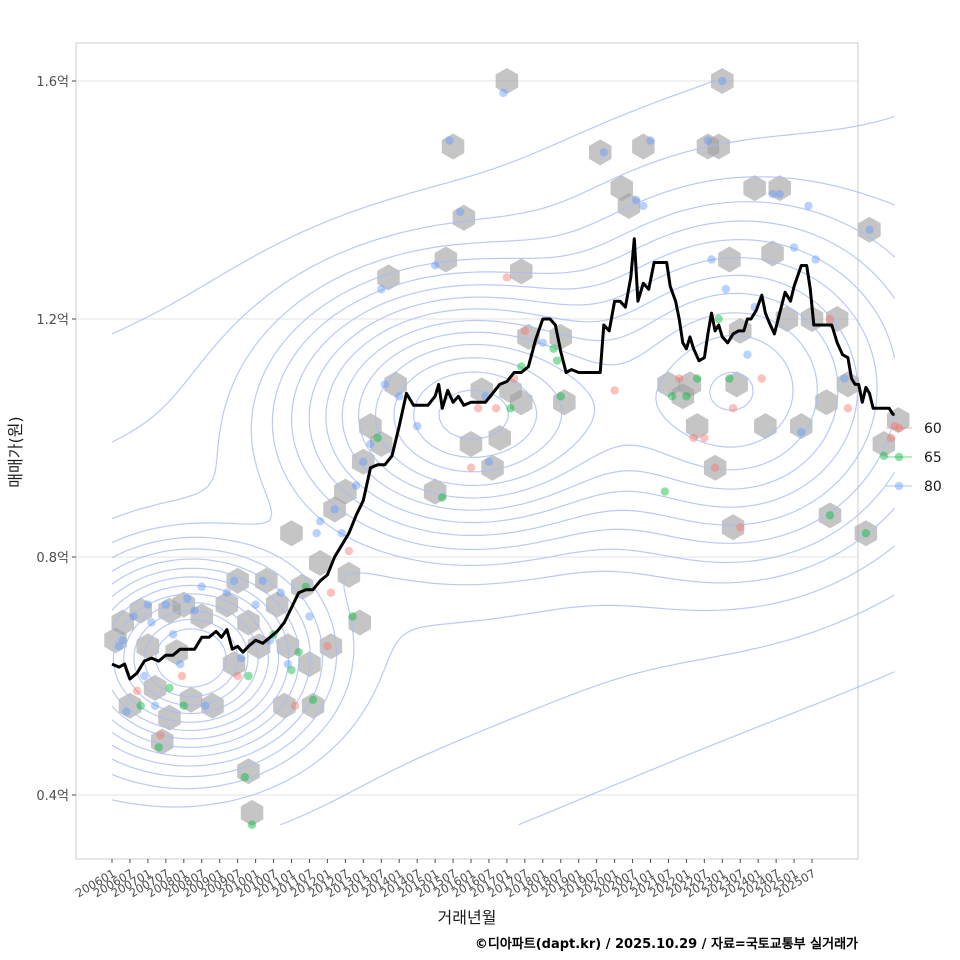 This screenshot has height=960, width=960. What do you see at coordinates (914, 458) in the screenshot?
I see `legend: 60 65 80` at bounding box center [914, 458].